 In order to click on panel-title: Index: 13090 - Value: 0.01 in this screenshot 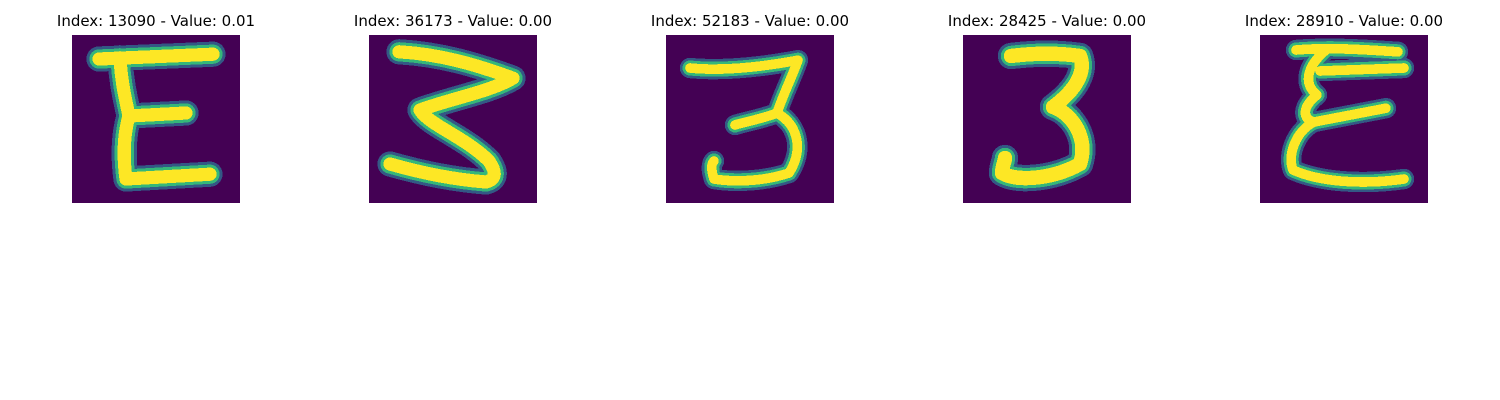, I will do `click(156, 21)`.